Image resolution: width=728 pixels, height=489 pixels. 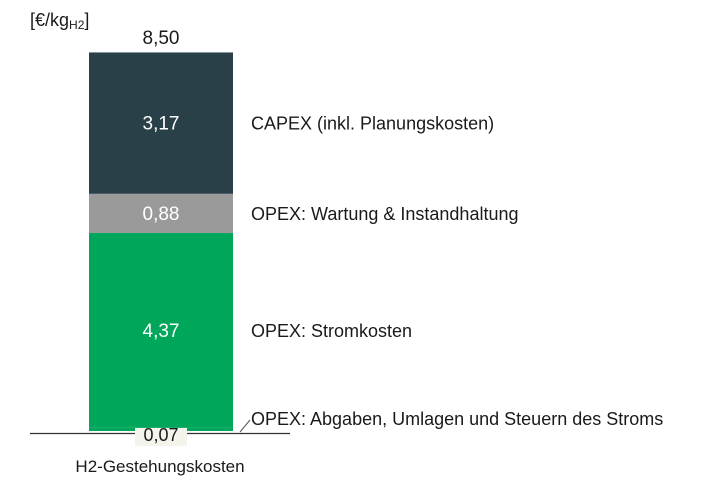 I want to click on value-label-2: 0,88, so click(x=161, y=214).